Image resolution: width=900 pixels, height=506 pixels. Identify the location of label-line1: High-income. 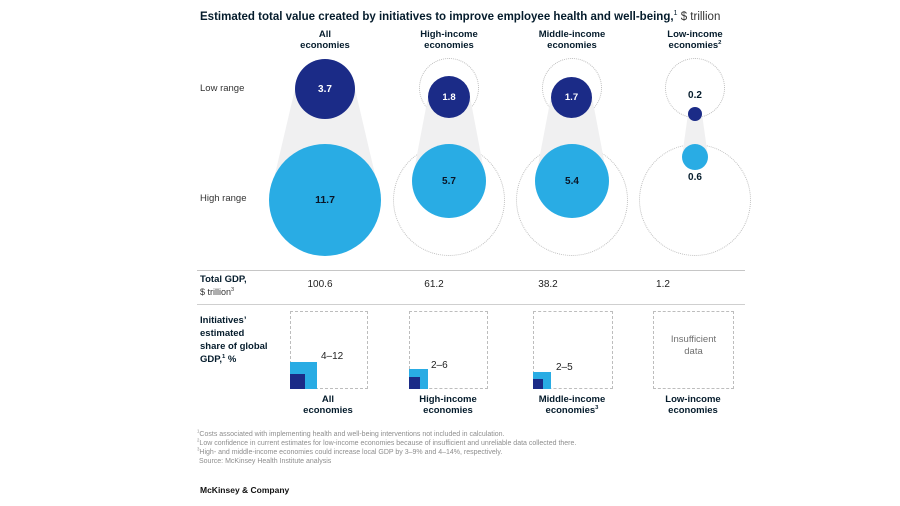
(448, 399).